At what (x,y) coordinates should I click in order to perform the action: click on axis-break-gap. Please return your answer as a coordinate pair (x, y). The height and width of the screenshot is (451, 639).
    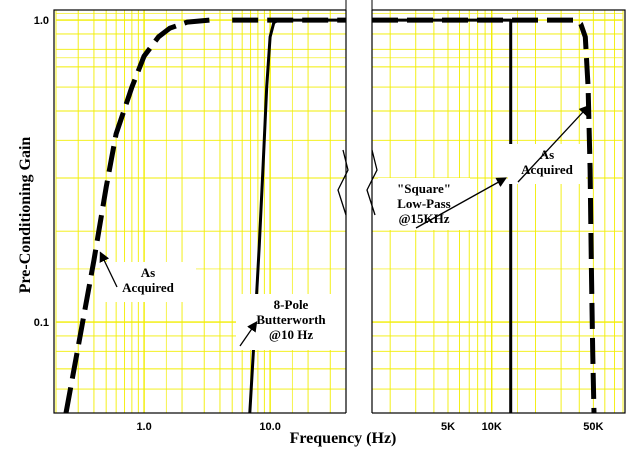
    Looking at the image, I should click on (359, 225).